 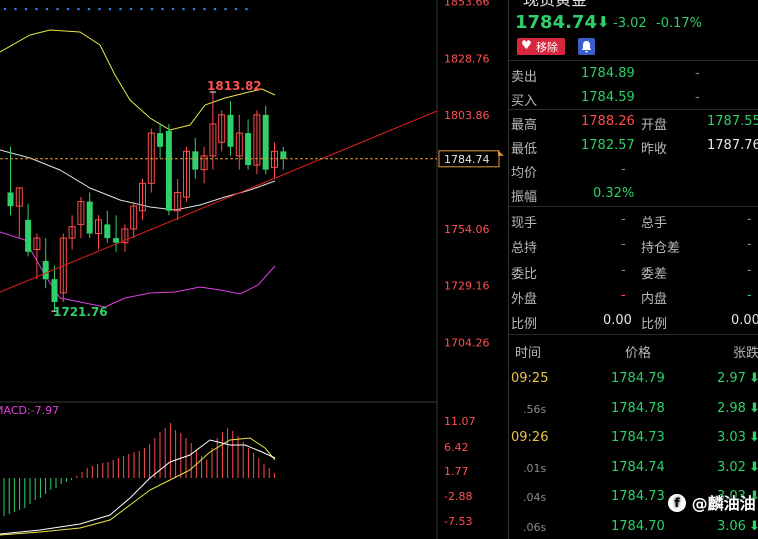 I want to click on tick-change: 3.06, so click(x=731, y=526).